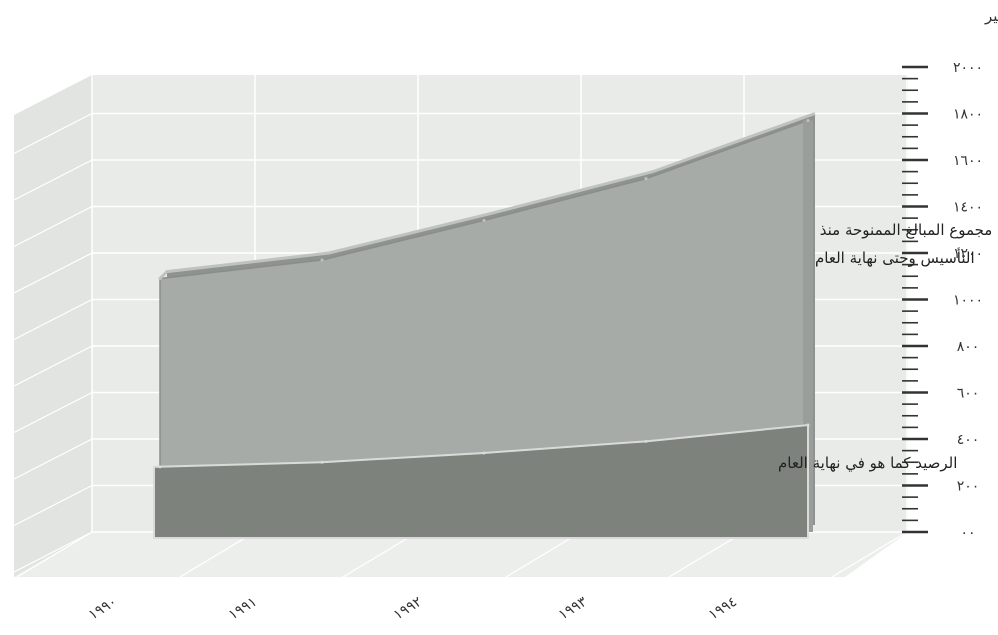  What do you see at coordinates (967, 533) in the screenshot?
I see `y-tick-label: ٠٠` at bounding box center [967, 533].